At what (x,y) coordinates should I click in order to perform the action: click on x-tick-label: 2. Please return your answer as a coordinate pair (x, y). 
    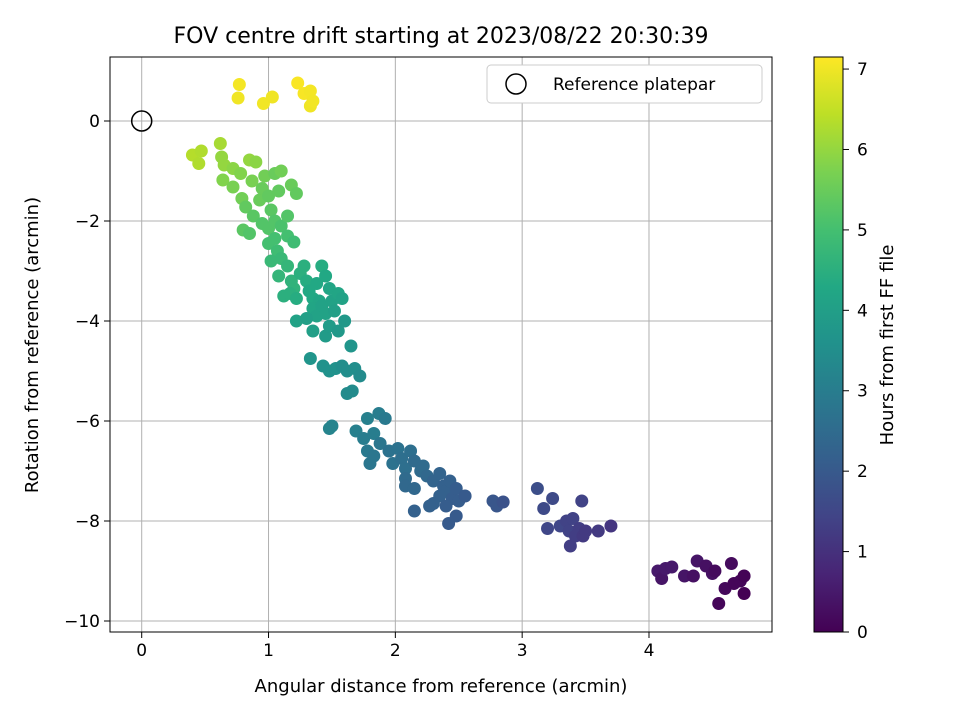
    Looking at the image, I should click on (395, 651).